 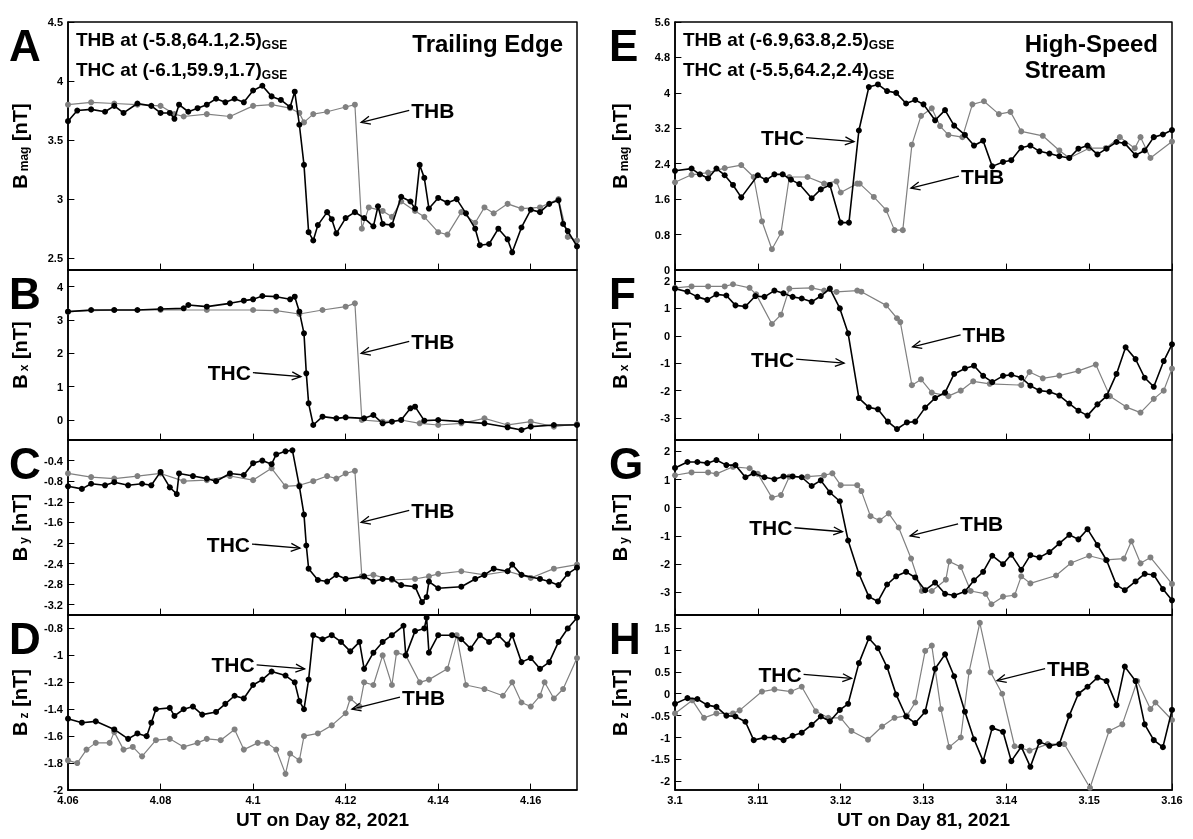 I want to click on y-tick-label: -0.4, so click(x=54, y=460).